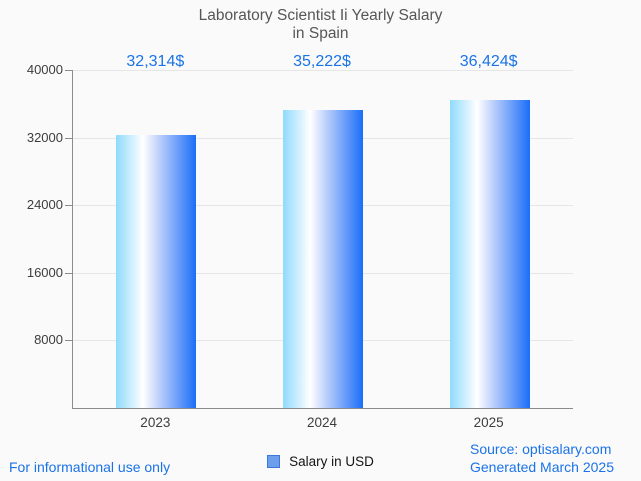  Describe the element at coordinates (44, 69) in the screenshot. I see `ytick-label-40000: 40000` at that location.